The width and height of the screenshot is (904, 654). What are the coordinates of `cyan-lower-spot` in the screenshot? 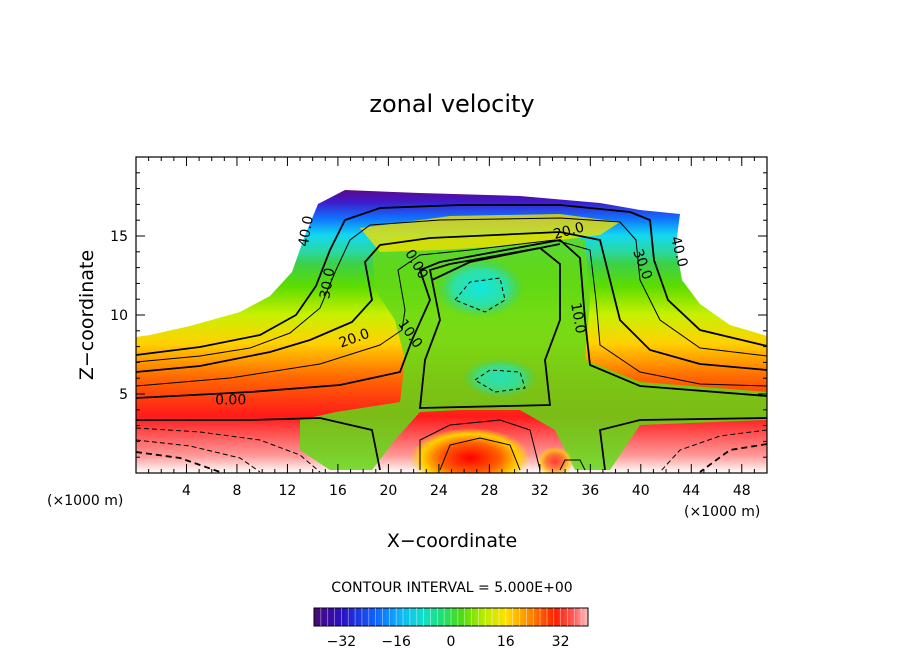 It's located at (500, 378).